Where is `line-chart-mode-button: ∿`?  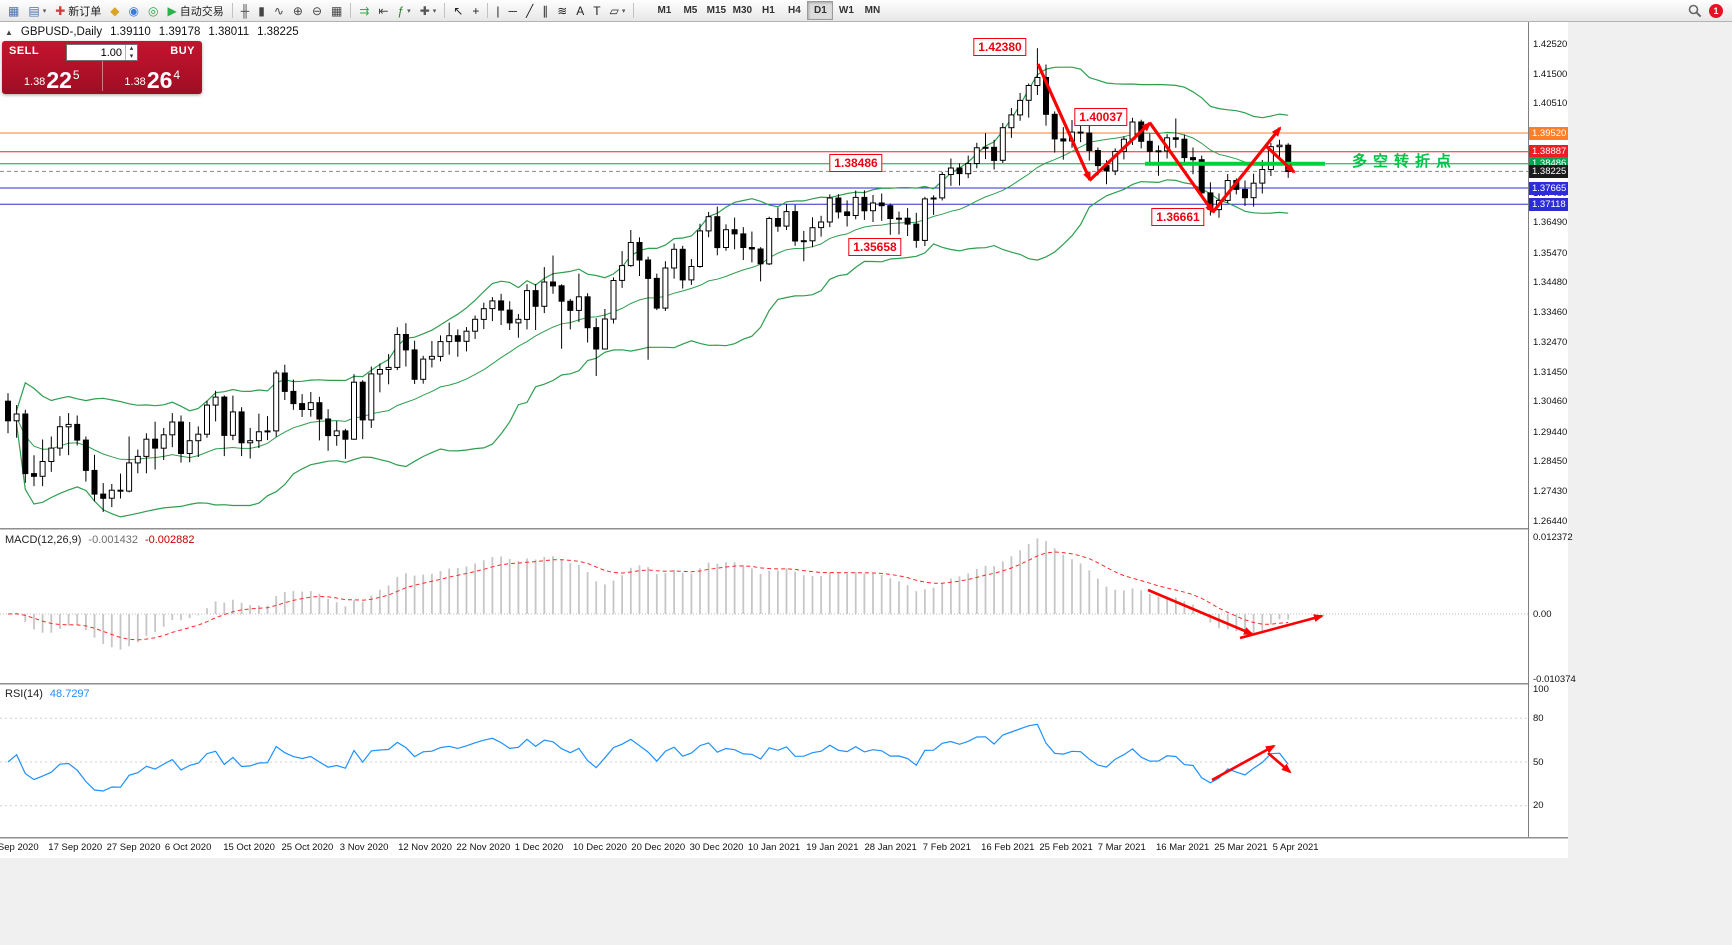 line-chart-mode-button: ∿ is located at coordinates (279, 10).